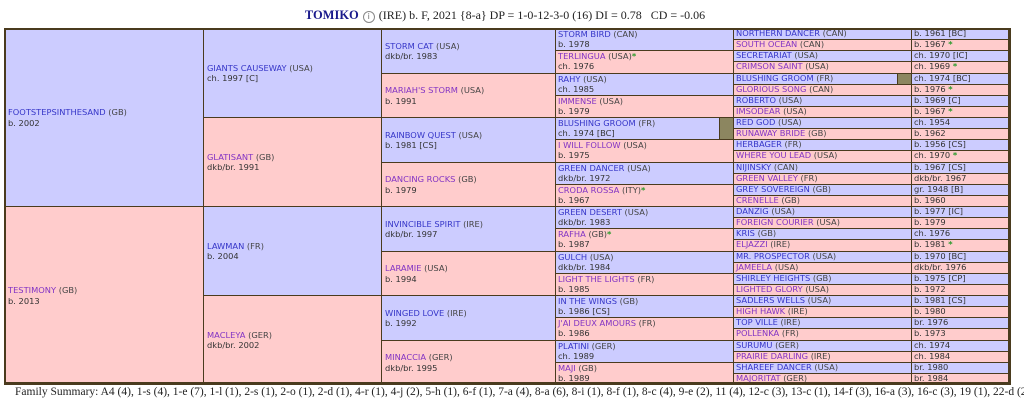  I want to click on horse-link: SHAREEF DANCER, so click(774, 367).